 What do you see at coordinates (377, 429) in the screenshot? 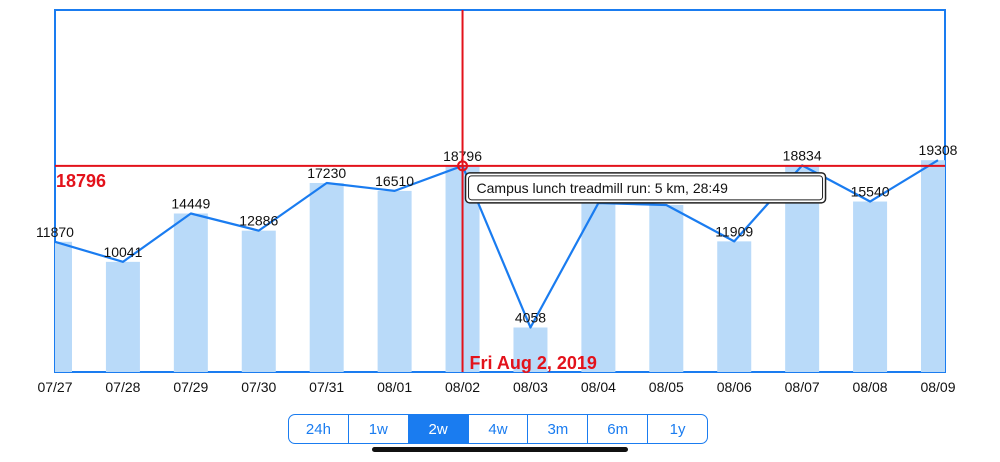
I see `range-option-1w: 1w` at bounding box center [377, 429].